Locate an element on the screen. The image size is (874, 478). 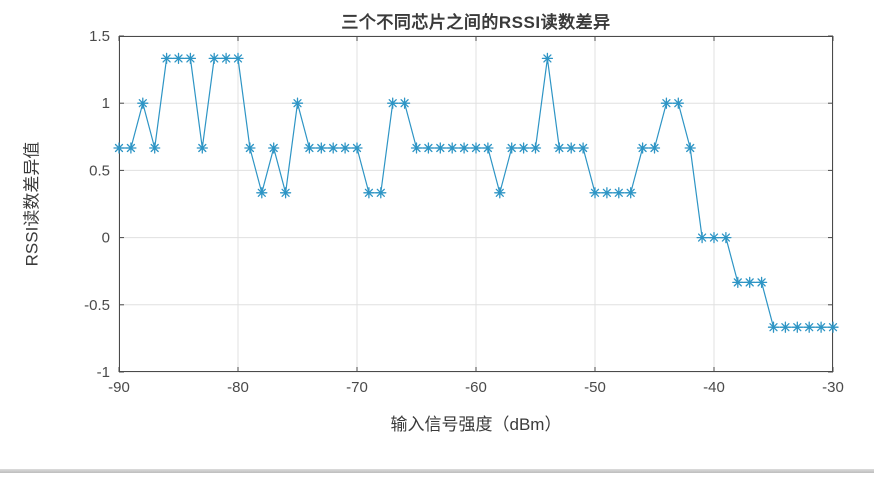
x-tick-label: -60 is located at coordinates (476, 387).